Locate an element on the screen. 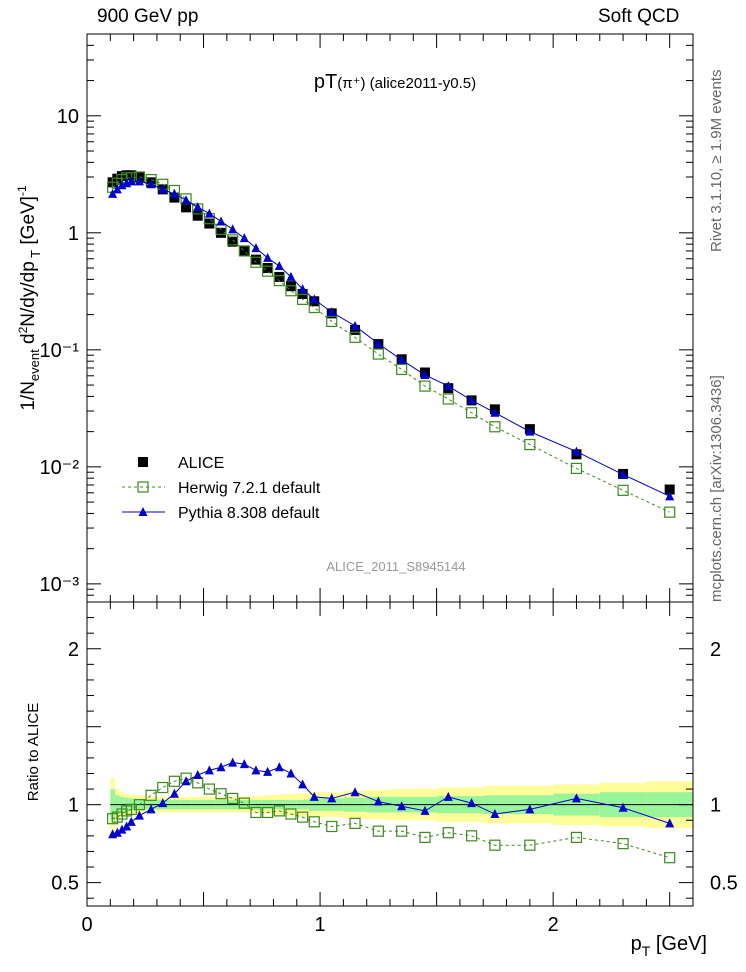 This screenshot has width=746, height=972. legend-label-herwig-7-2-1-default: Herwig 7.2.1 default is located at coordinates (249, 488).